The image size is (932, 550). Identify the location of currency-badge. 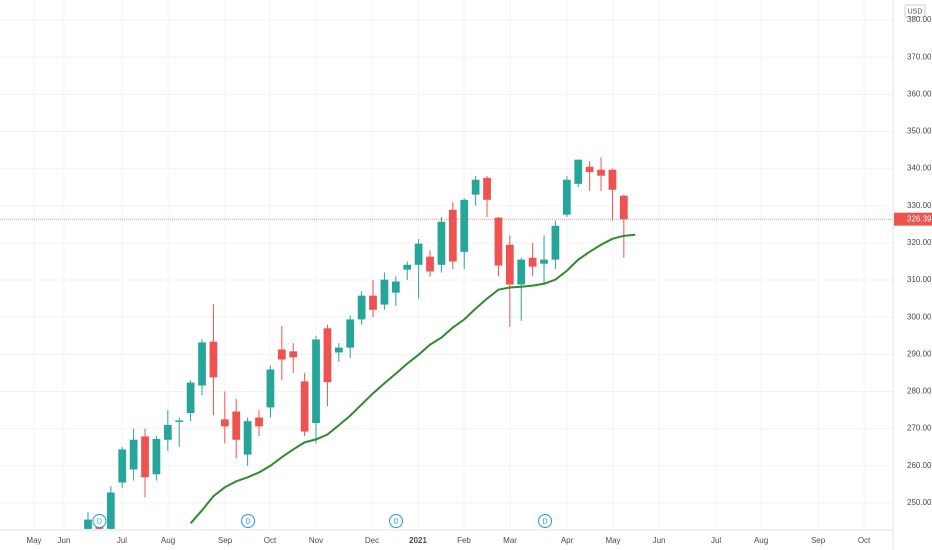
(915, 11).